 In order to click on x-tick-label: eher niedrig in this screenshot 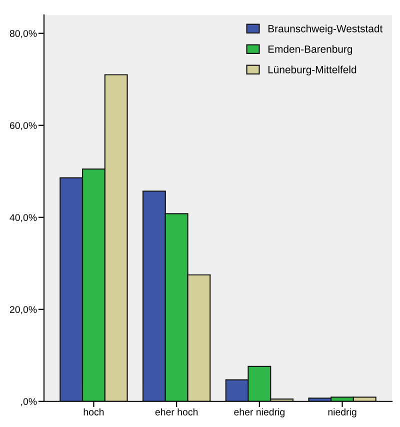, I will do `click(259, 413)`.